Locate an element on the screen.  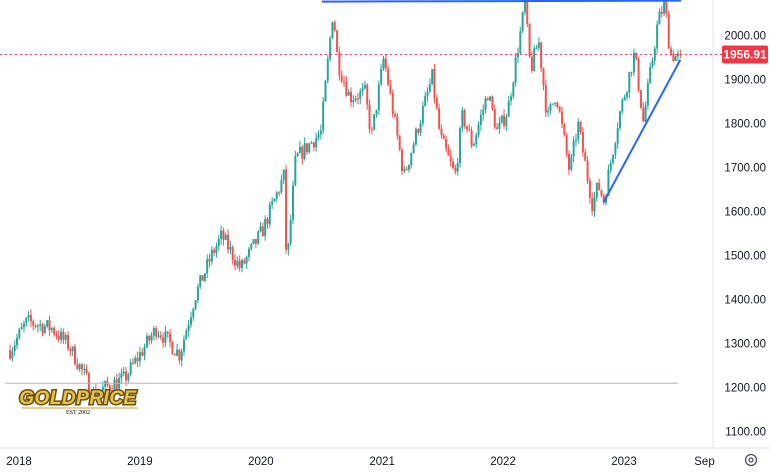
y-tick-label: 1600.00 is located at coordinates (745, 213).